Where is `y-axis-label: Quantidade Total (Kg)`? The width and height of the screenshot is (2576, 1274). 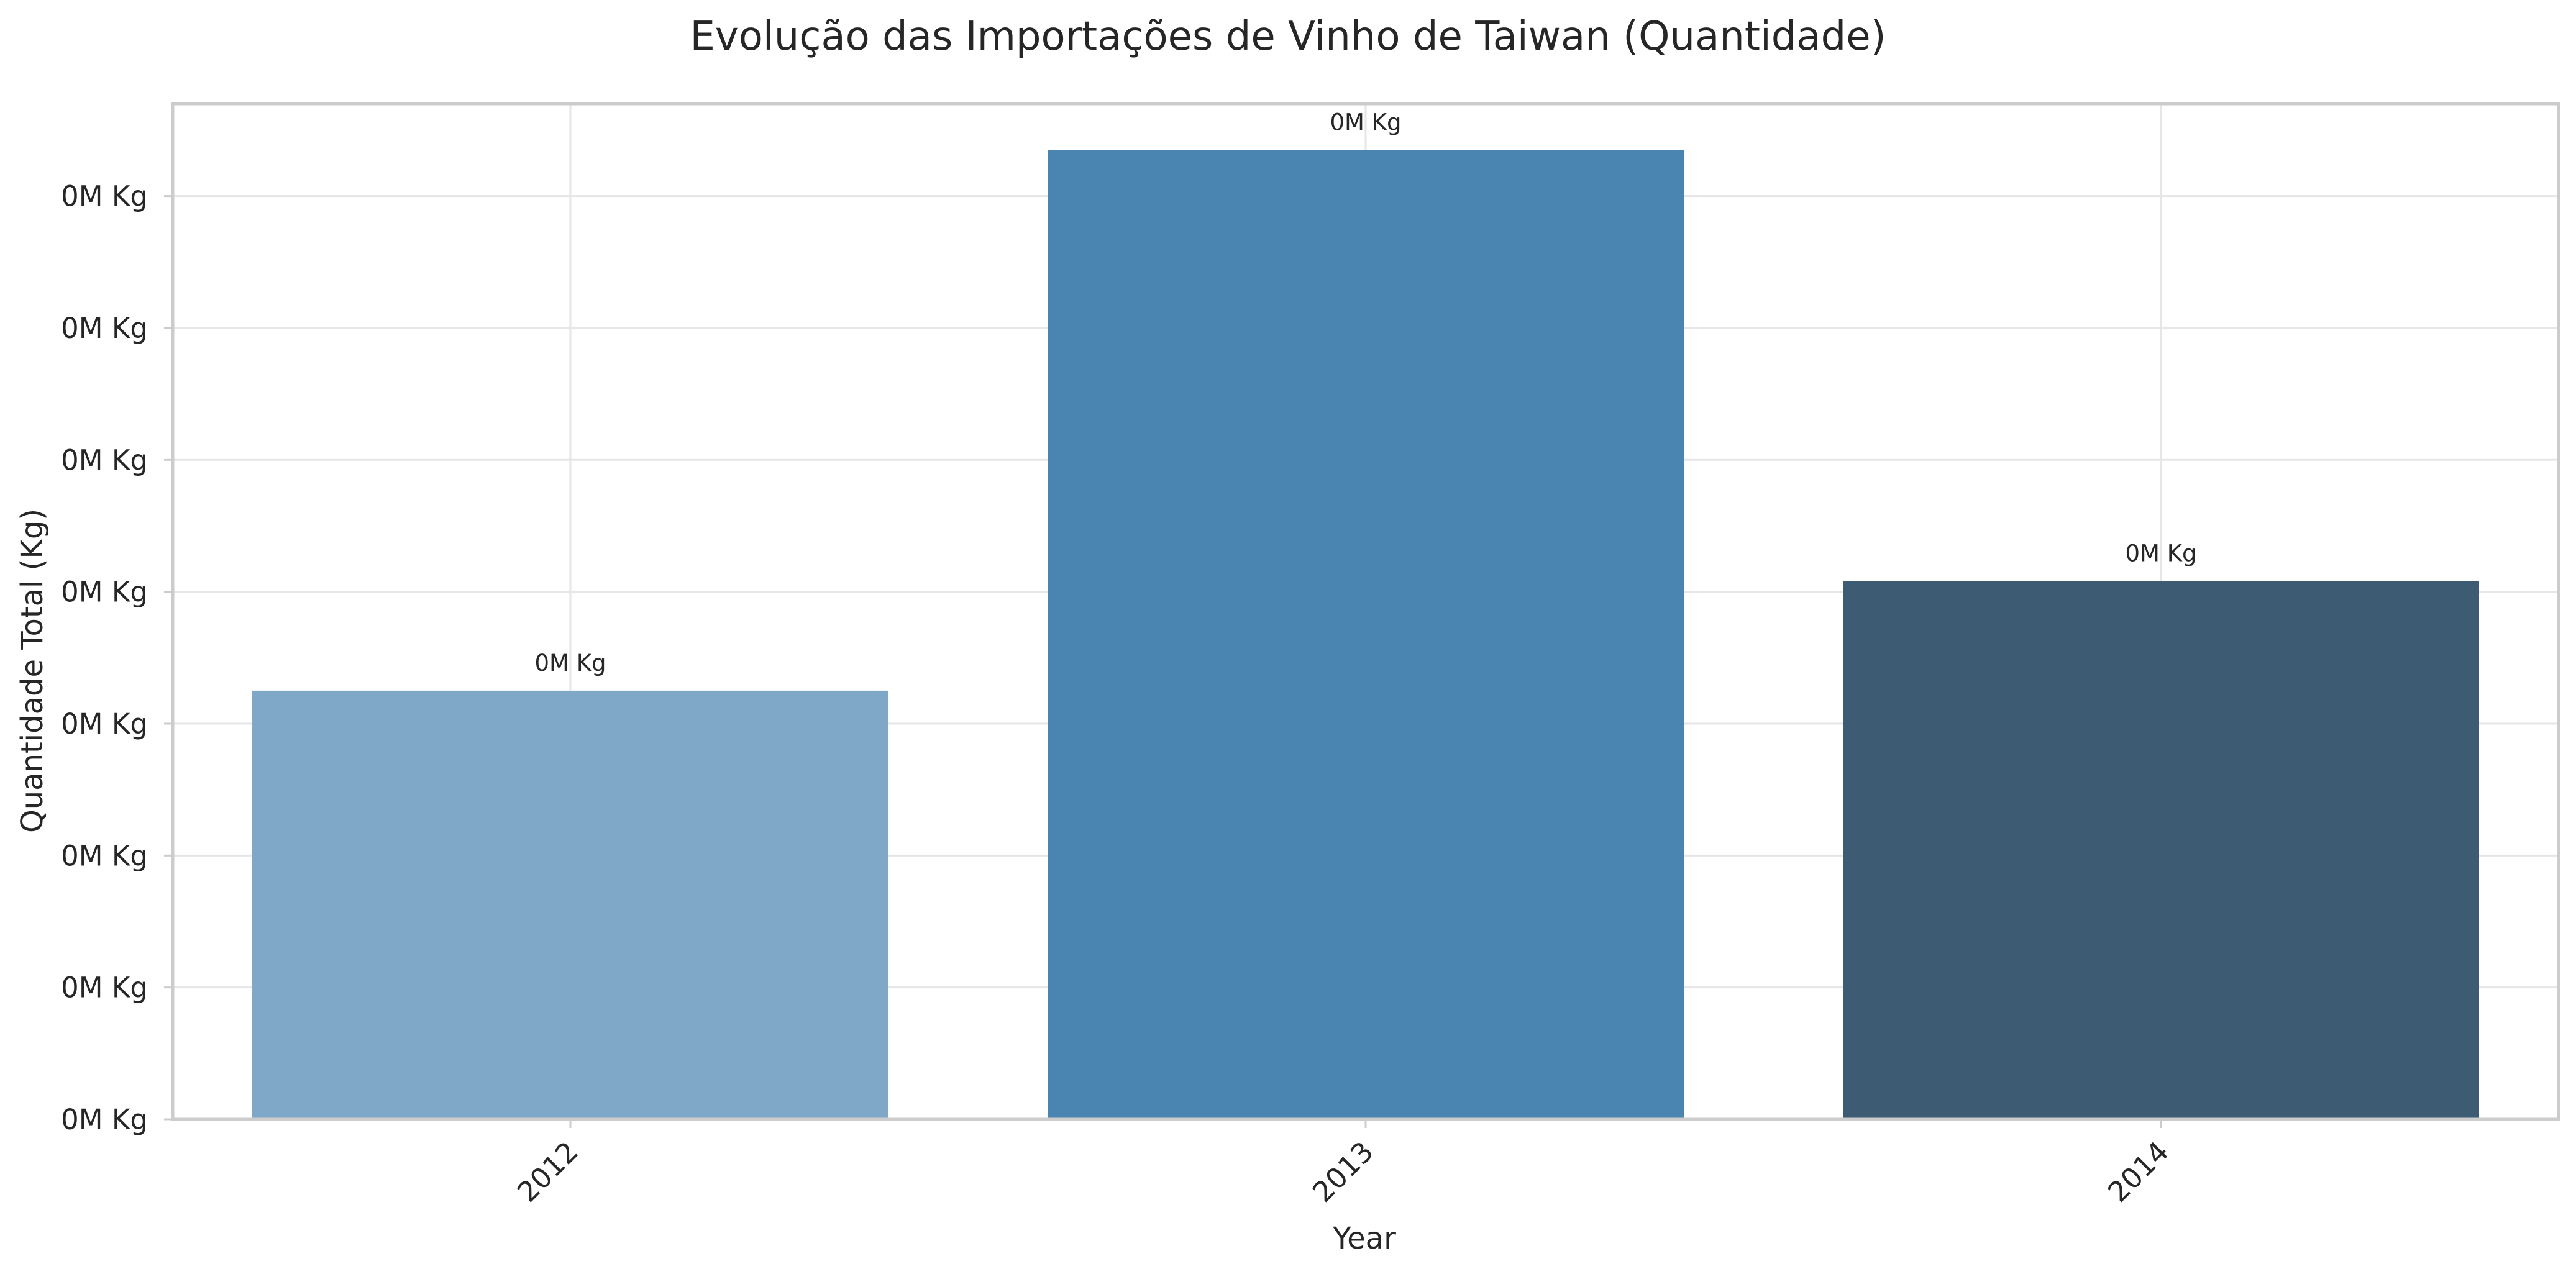 y-axis-label: Quantidade Total (Kg) is located at coordinates (32, 671).